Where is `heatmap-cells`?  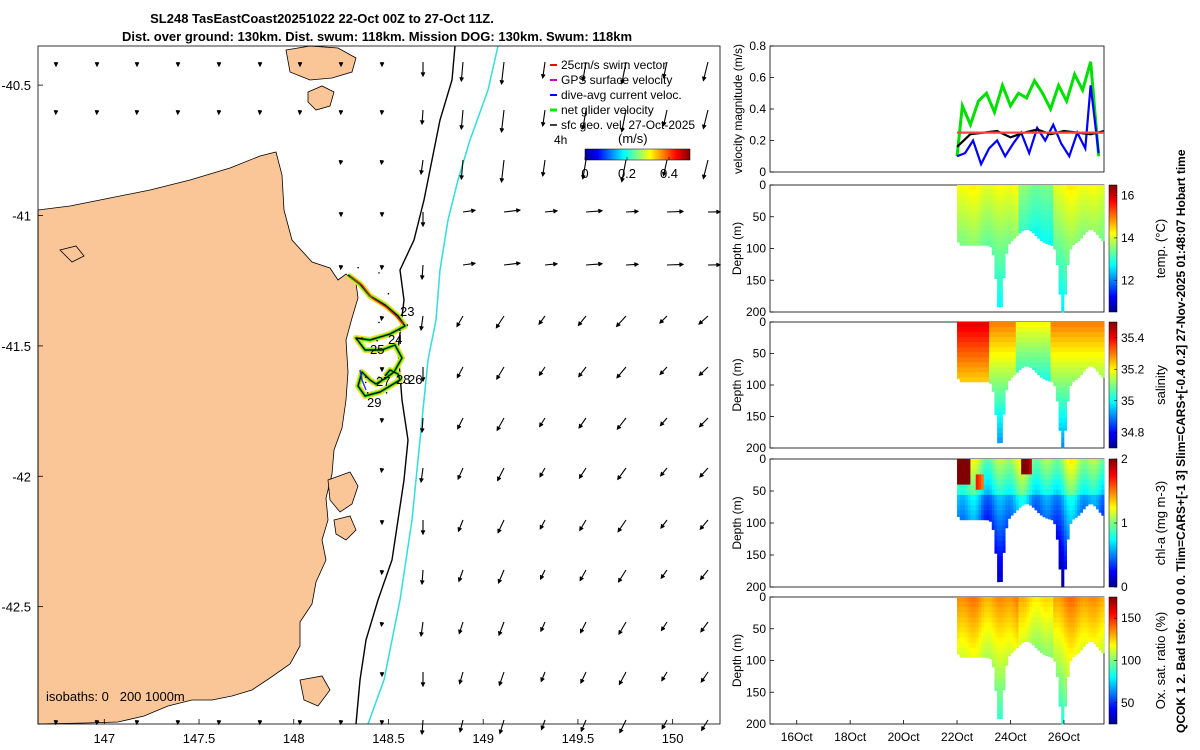
heatmap-cells is located at coordinates (1031, 385).